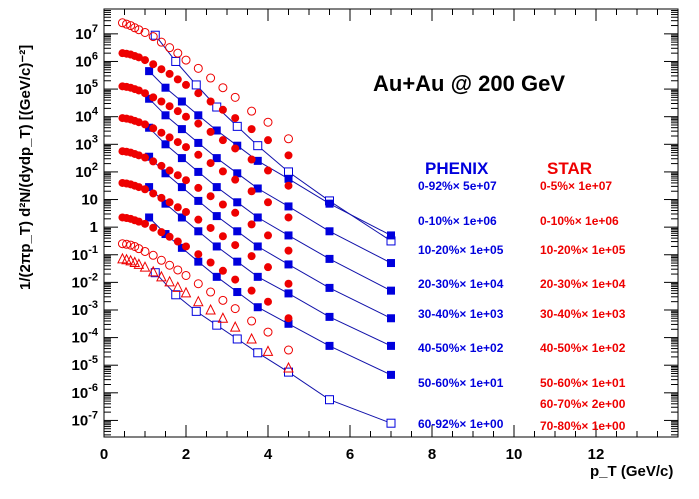 The image size is (699, 499). Describe the element at coordinates (583, 404) in the screenshot. I see `legend-star-entry: 60-70%× 2e+00` at that location.